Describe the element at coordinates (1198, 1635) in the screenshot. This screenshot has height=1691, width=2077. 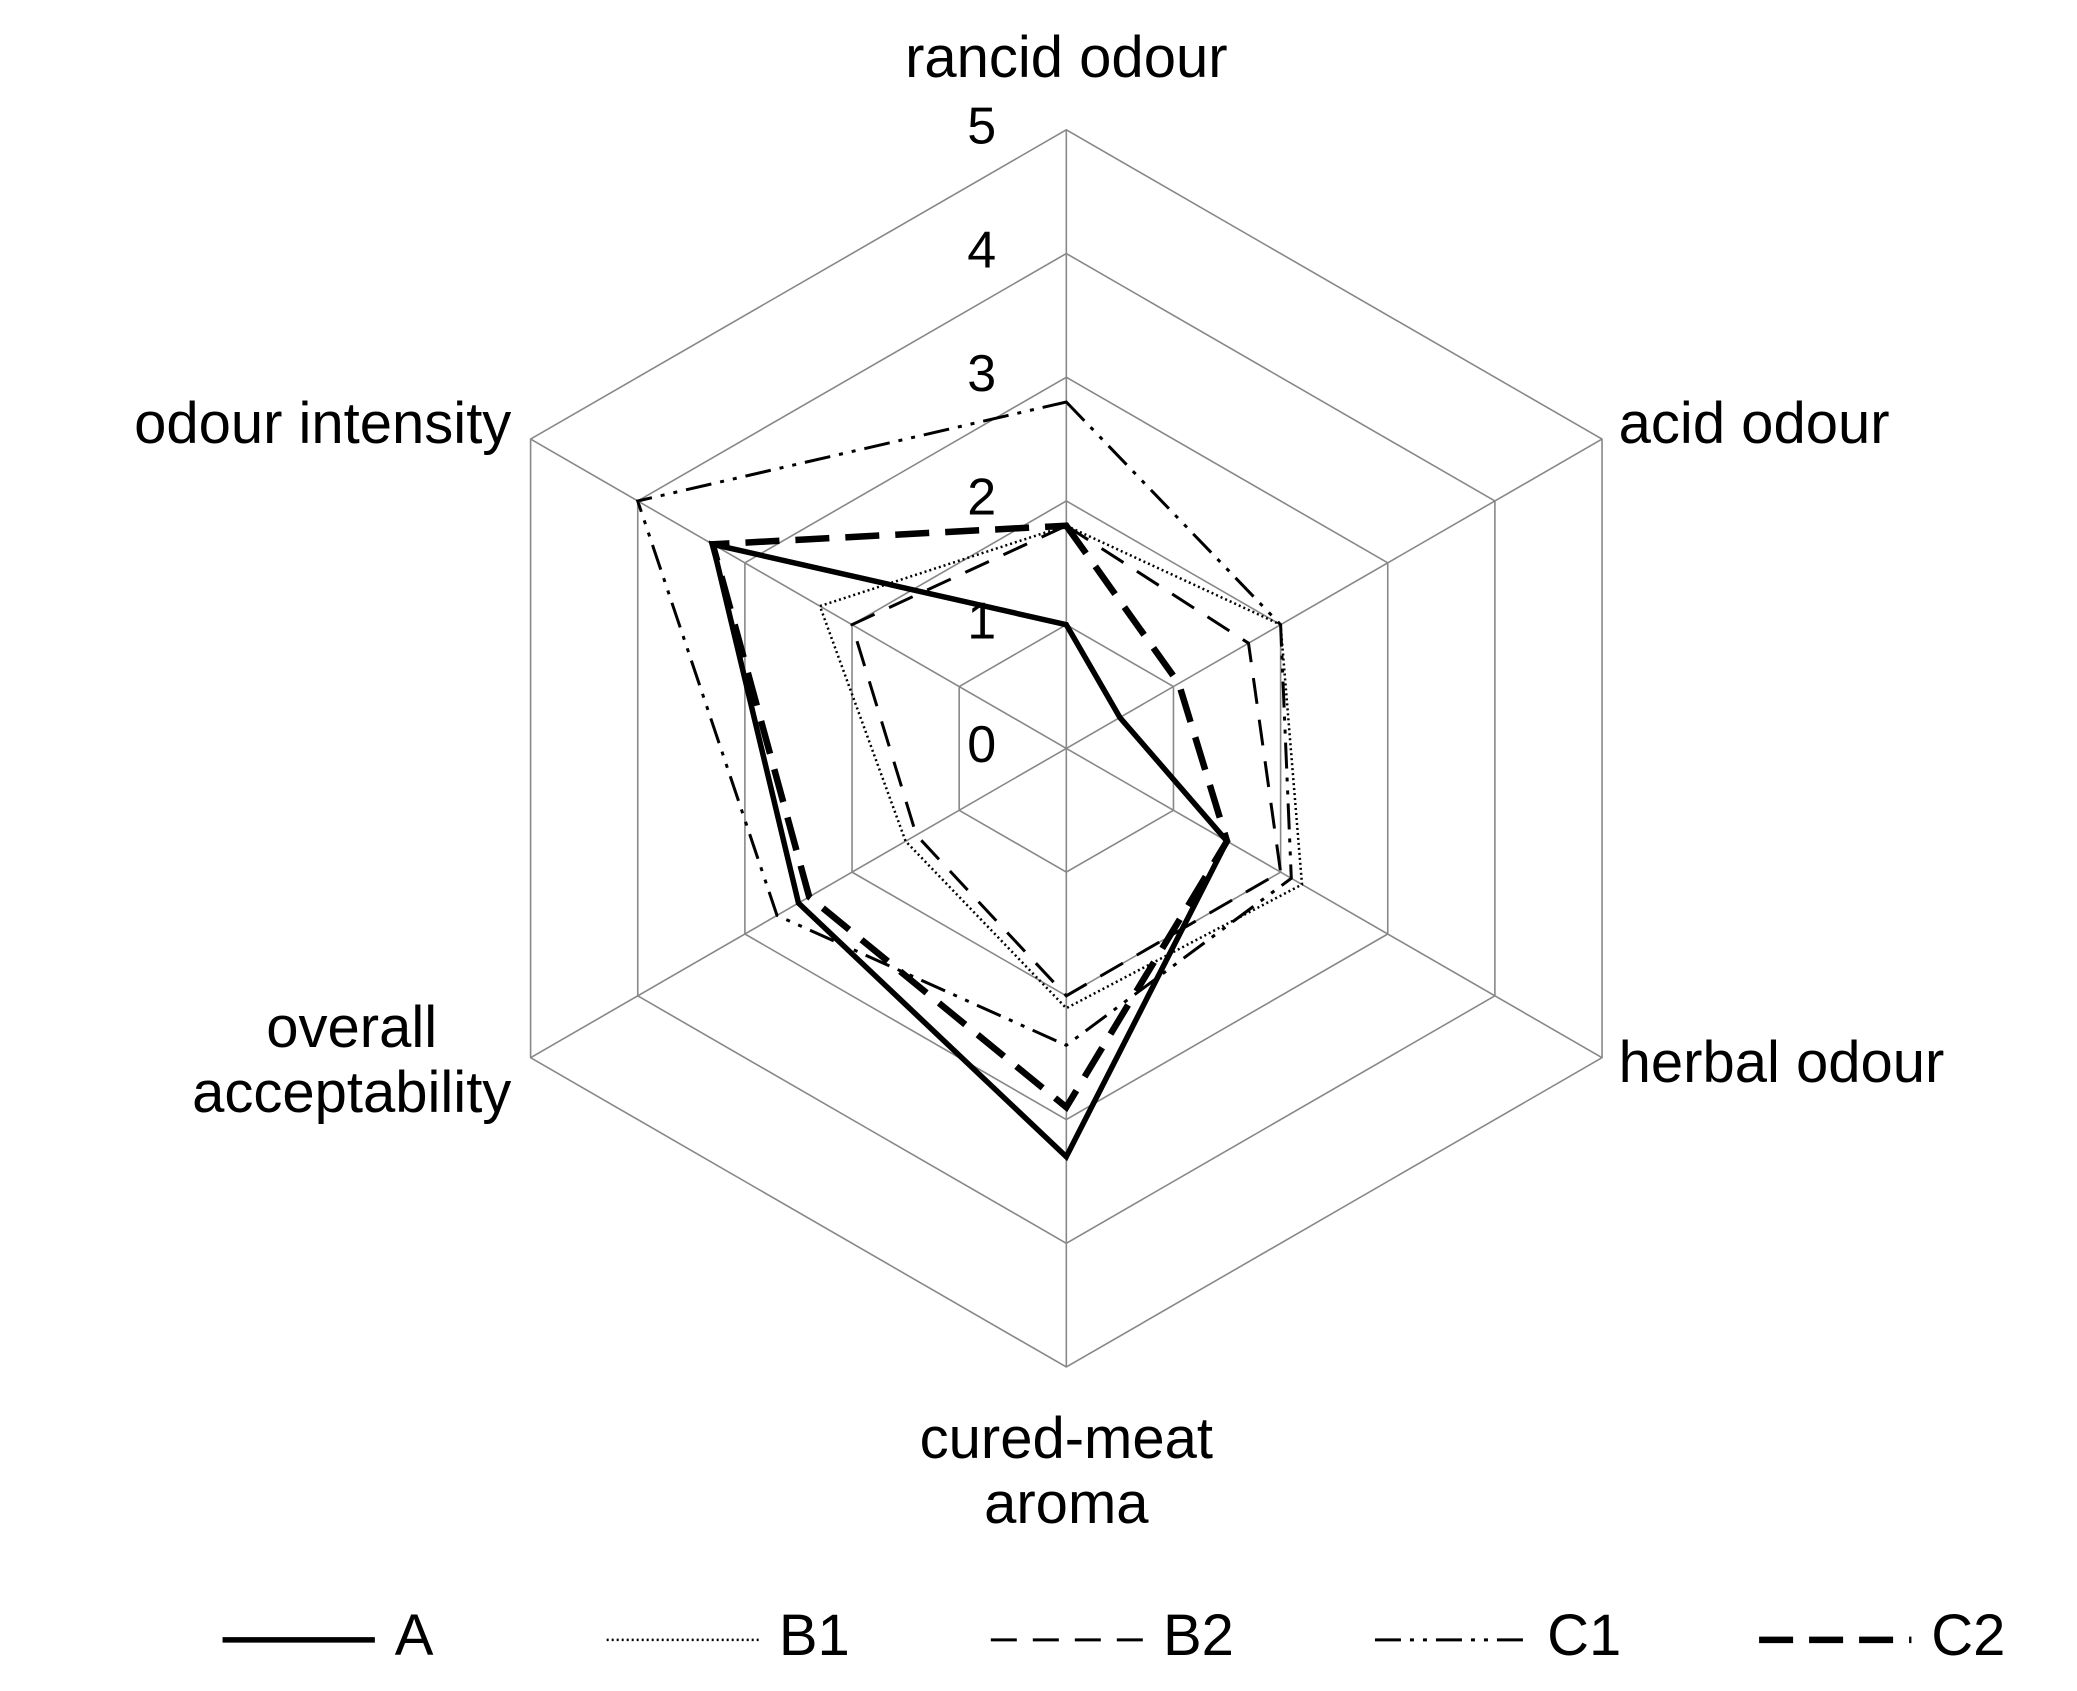
I see `legend-label: B2` at that location.